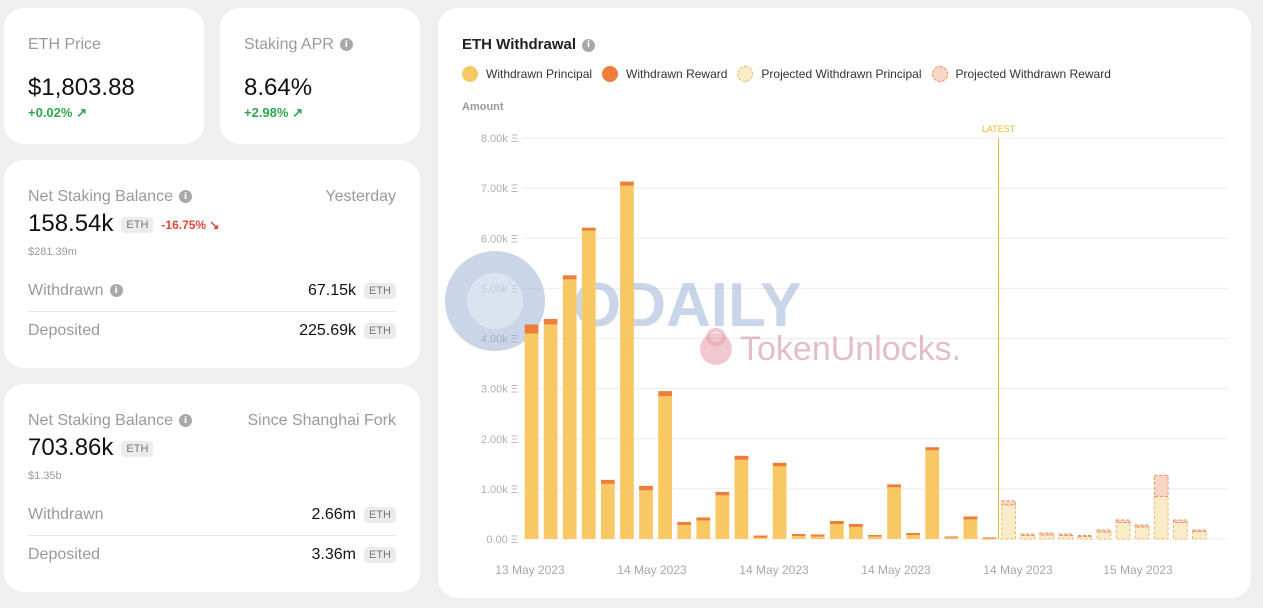 The height and width of the screenshot is (608, 1263). Describe the element at coordinates (71, 447) in the screenshot. I see `net-staking-amount: 703.86k` at that location.